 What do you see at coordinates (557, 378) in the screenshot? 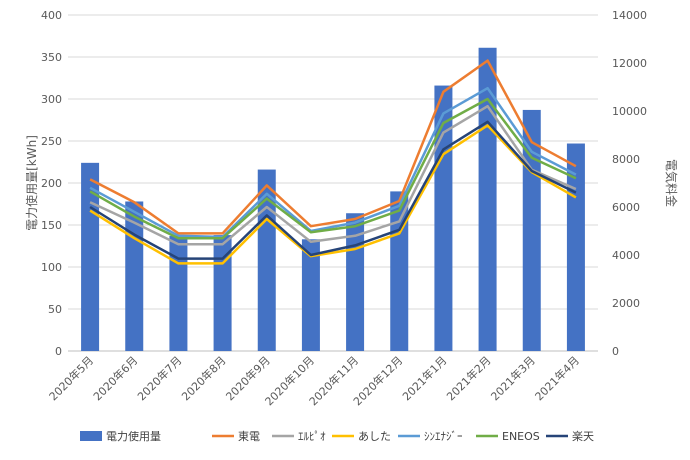
I see `x-tick-label: 2021年4月` at bounding box center [557, 378].